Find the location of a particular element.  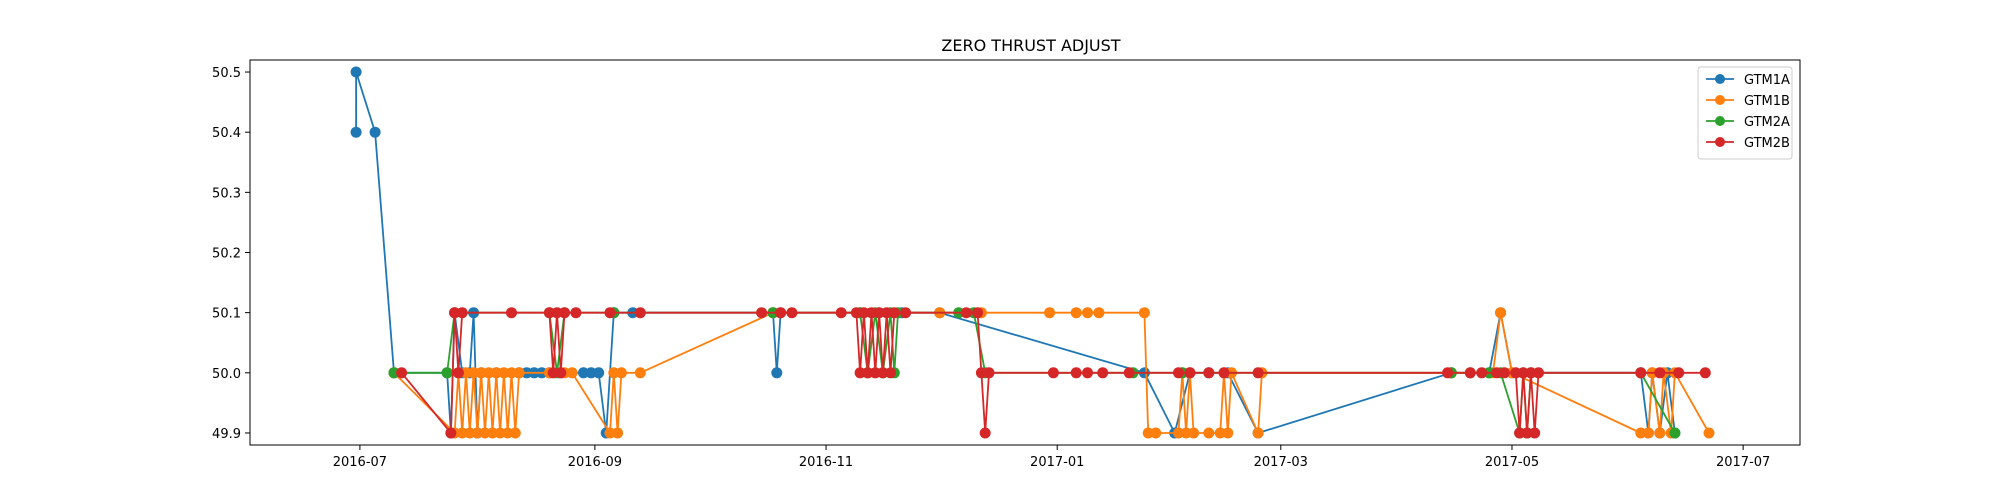

y-tick-label: 50.1 is located at coordinates (226, 314).